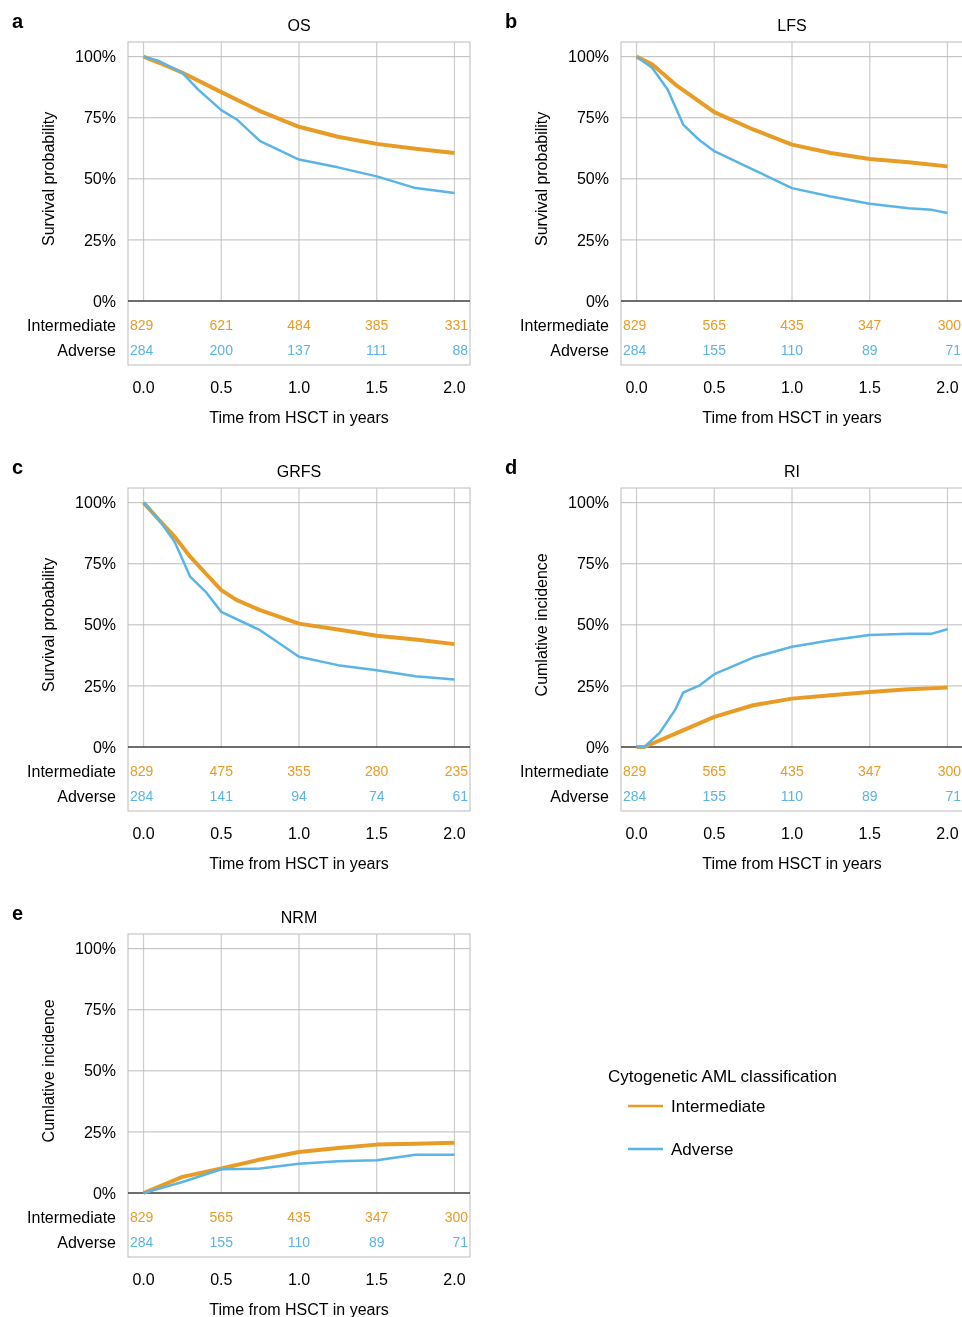  I want to click on legend-label: Intermediate, so click(718, 1106).